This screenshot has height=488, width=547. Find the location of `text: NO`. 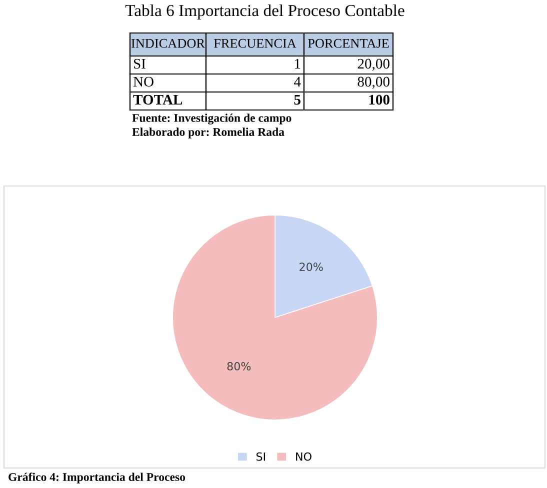

text: NO is located at coordinates (143, 81).